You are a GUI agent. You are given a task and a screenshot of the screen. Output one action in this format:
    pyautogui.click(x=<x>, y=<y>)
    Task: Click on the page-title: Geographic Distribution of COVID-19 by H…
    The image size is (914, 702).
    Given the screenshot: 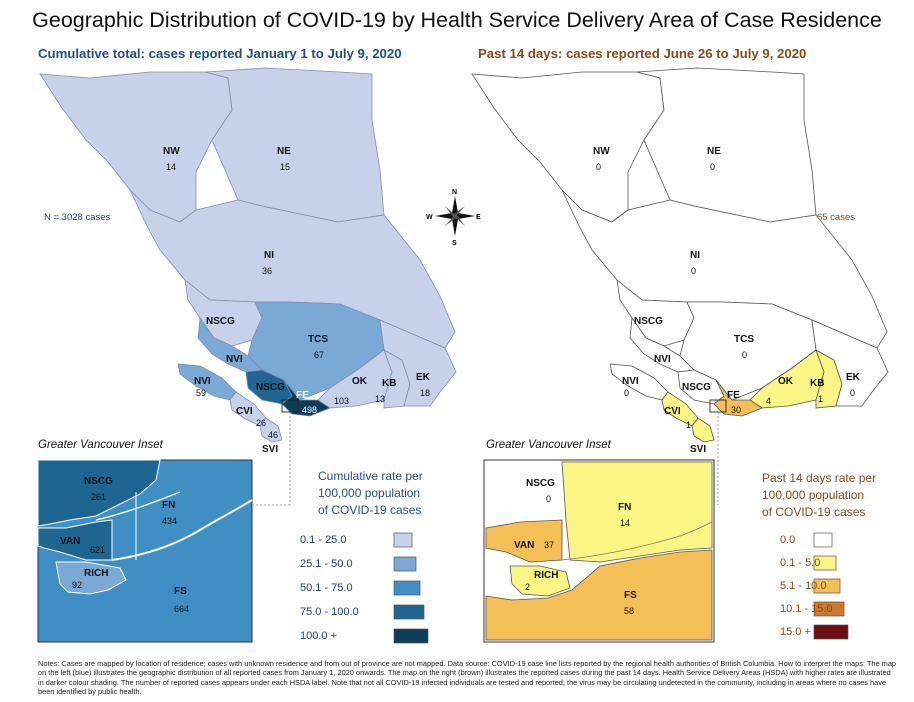 What is the action you would take?
    pyautogui.click(x=457, y=20)
    